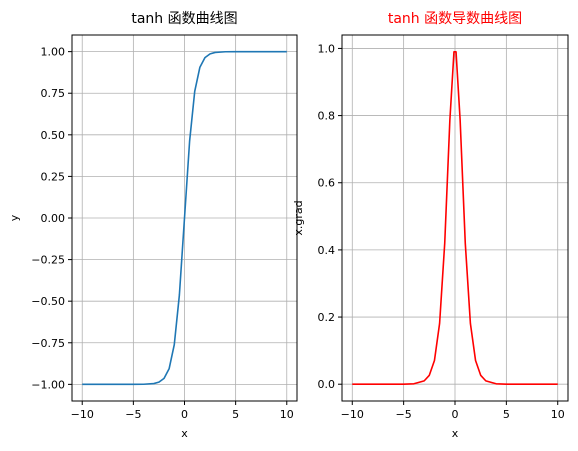  Describe the element at coordinates (48, 301) in the screenshot. I see `y-tick-label: −0.50` at that location.